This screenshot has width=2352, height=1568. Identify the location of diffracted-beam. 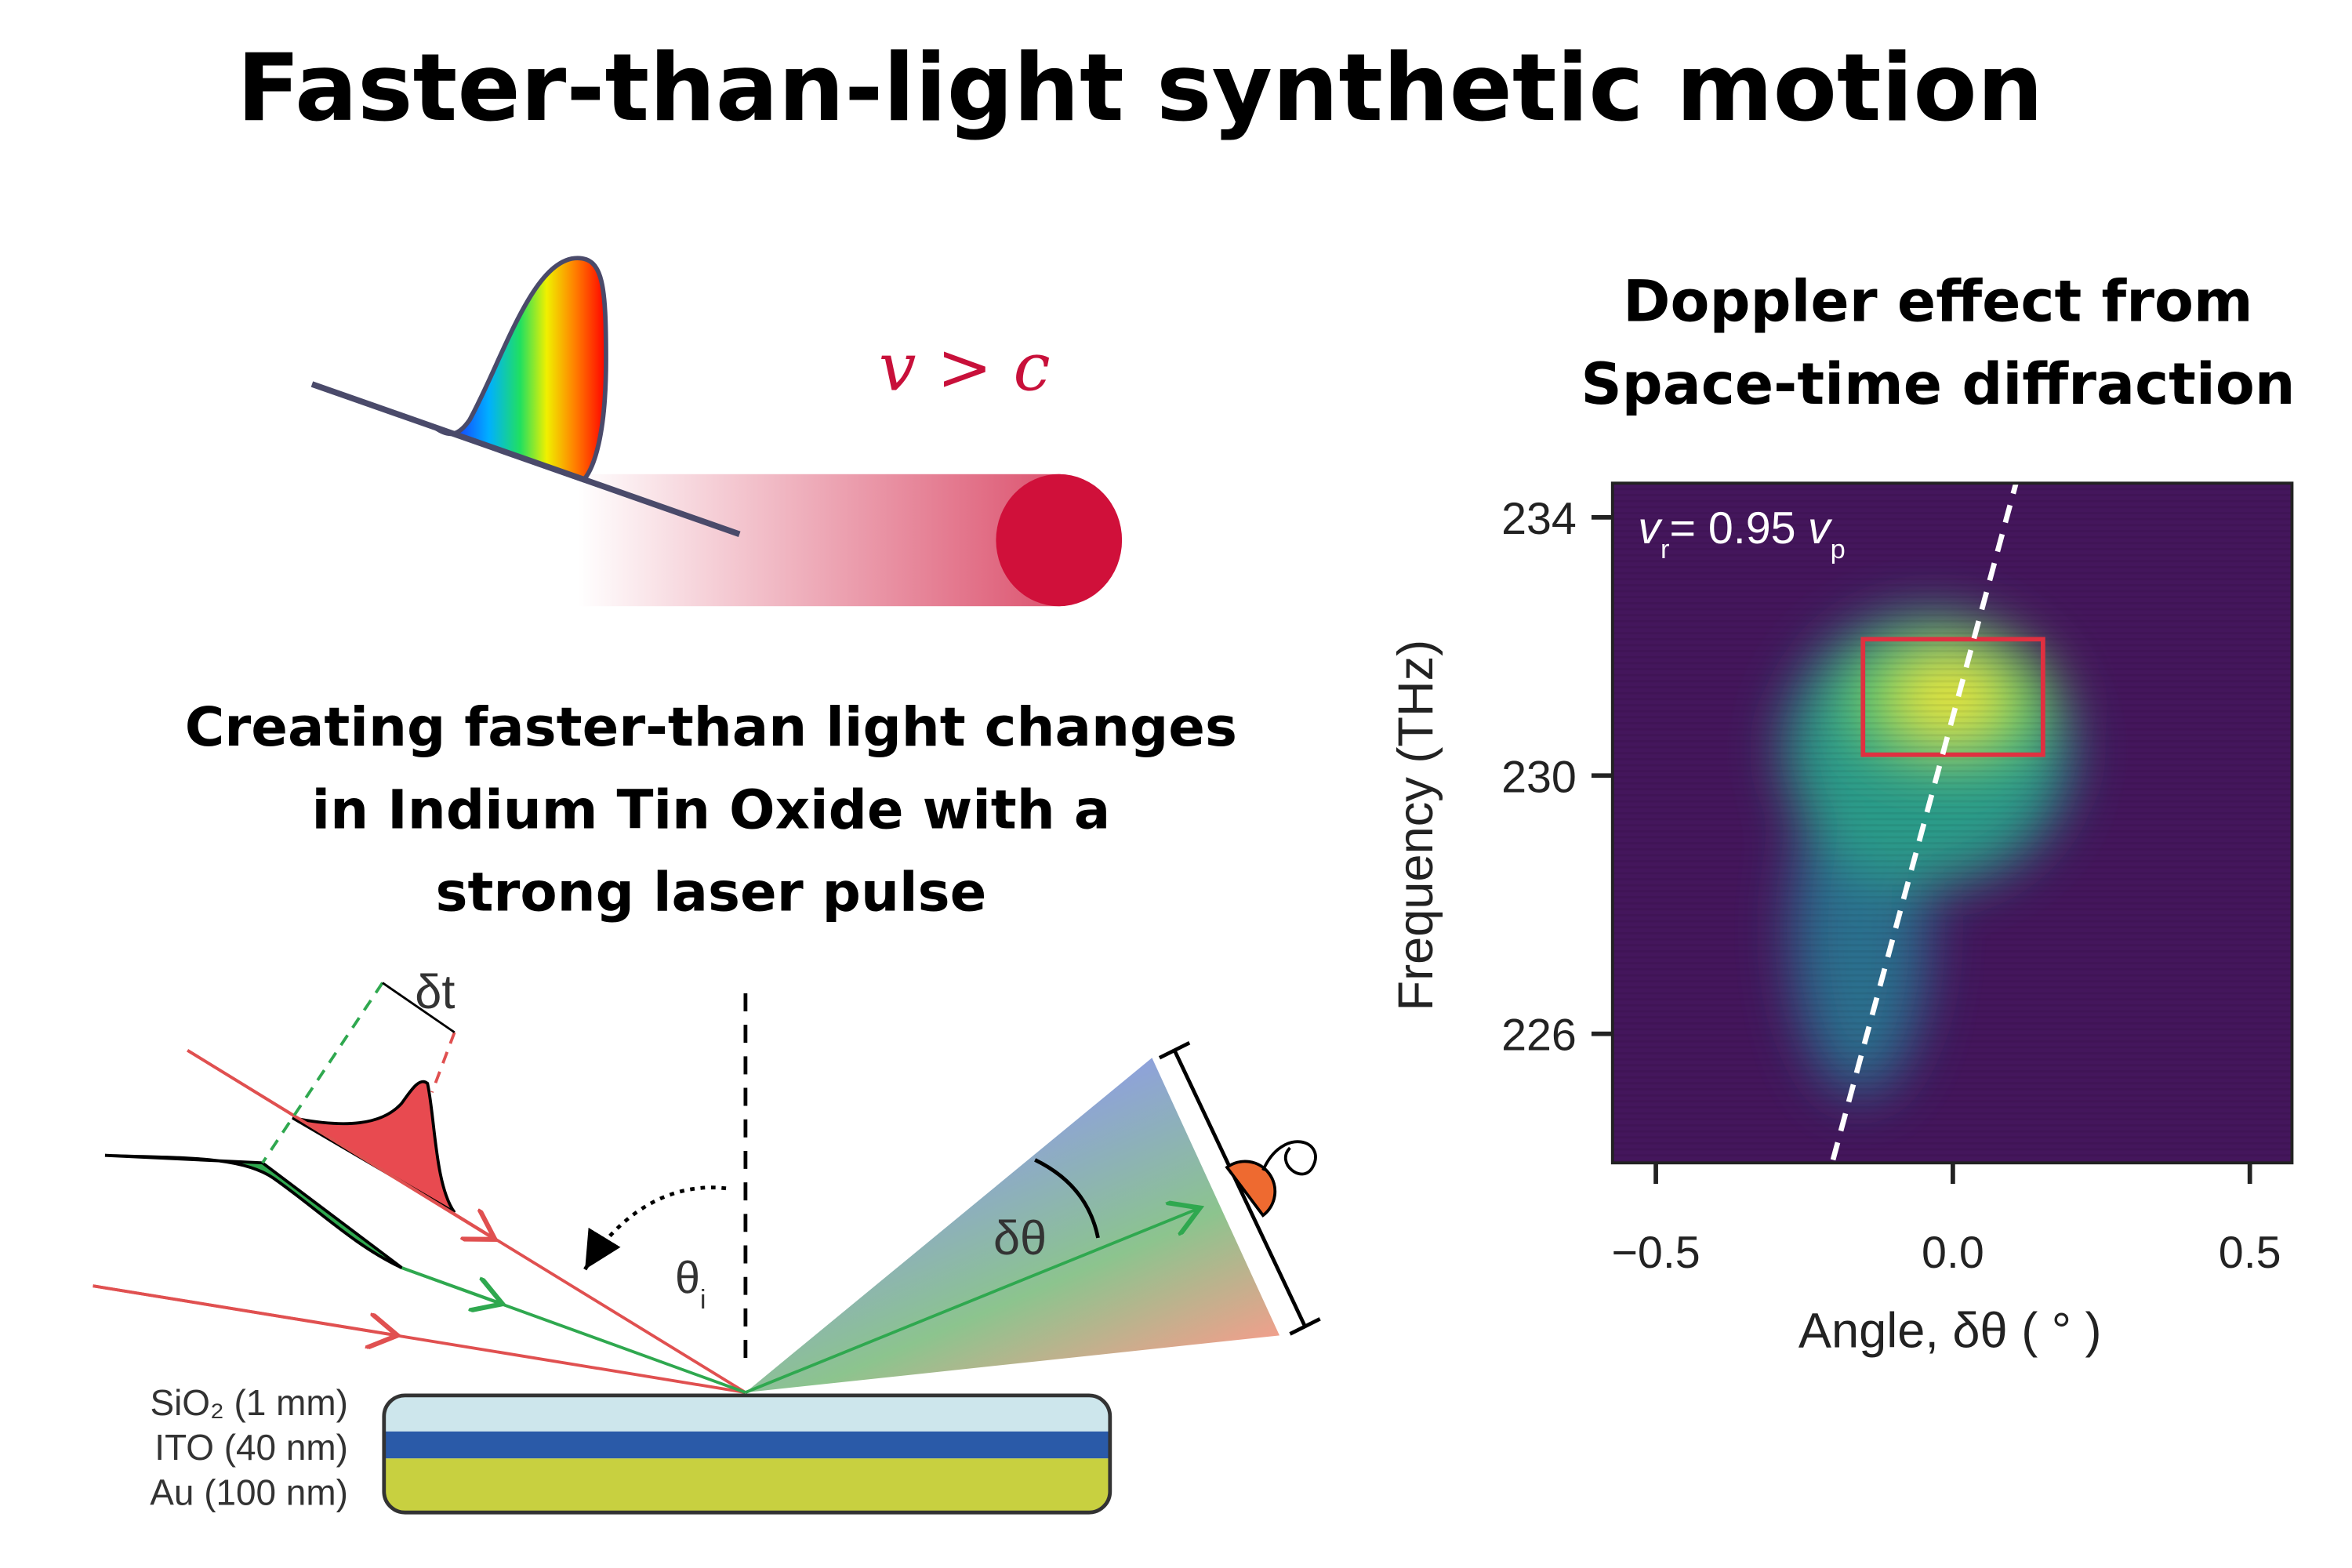
(972, 1301).